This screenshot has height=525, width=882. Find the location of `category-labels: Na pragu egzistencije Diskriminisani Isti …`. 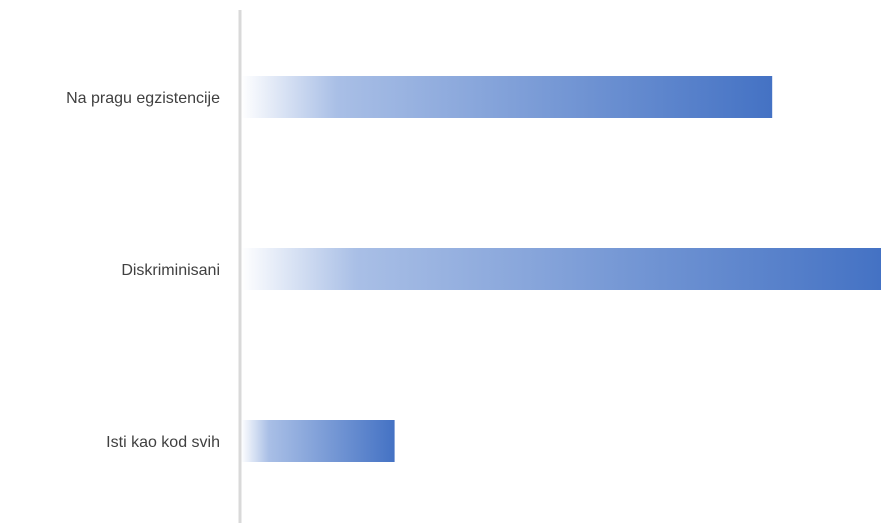

category-labels: Na pragu egzistencije Diskriminisani Isti … is located at coordinates (143, 270).